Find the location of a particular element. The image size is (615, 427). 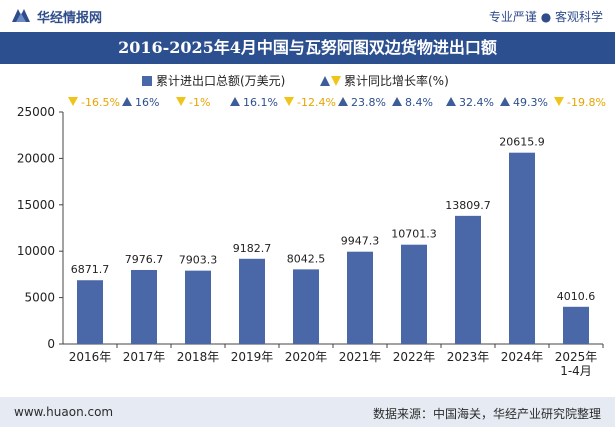

footer: www.huaon.com 数据来源：中国海关，华经产业研究院整理 is located at coordinates (307, 412).